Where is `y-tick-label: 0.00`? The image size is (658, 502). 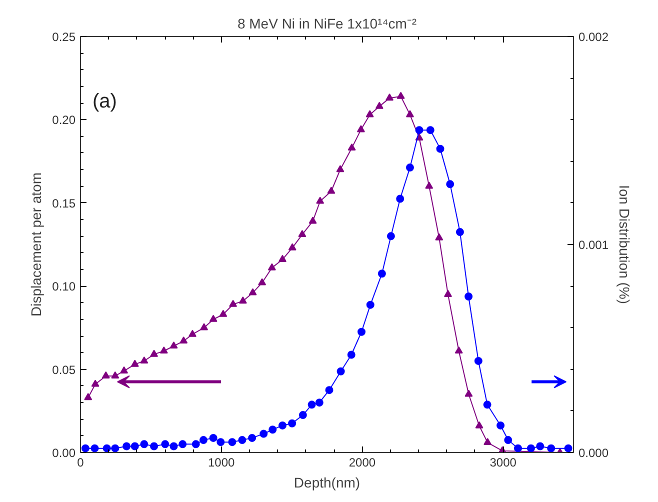 y-tick-label: 0.00 is located at coordinates (64, 453).